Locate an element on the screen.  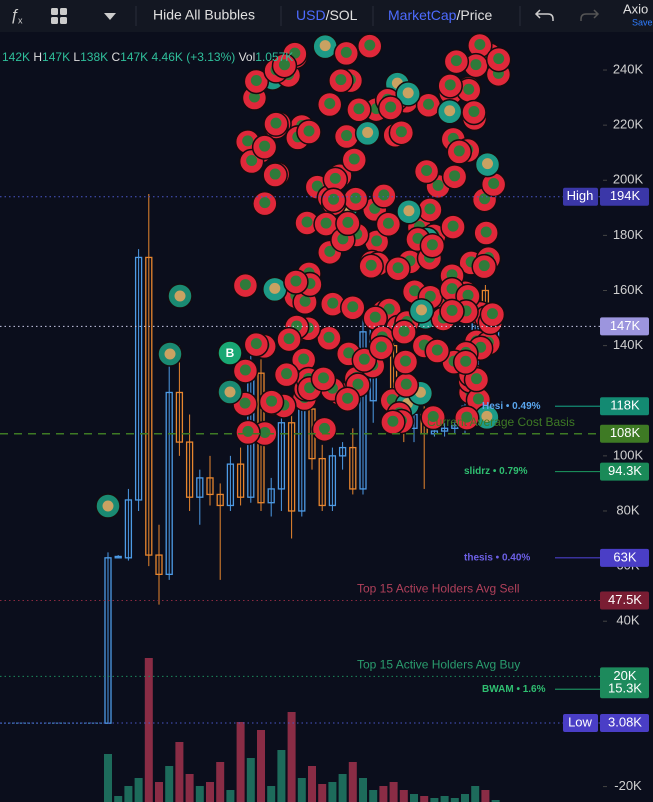
bubble: B is located at coordinates (230, 353).